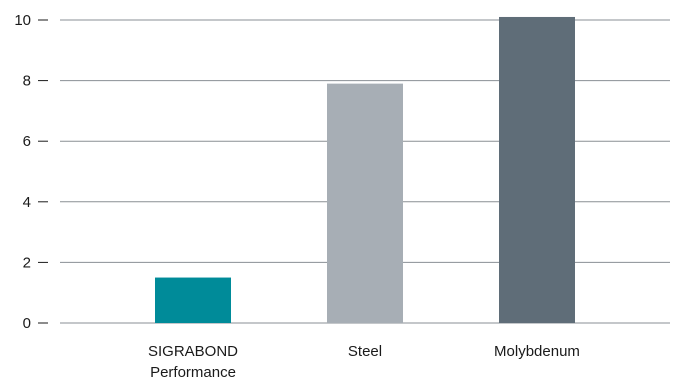 This screenshot has width=675, height=378. What do you see at coordinates (27, 81) in the screenshot?
I see `y-tick-label-8: 8` at bounding box center [27, 81].